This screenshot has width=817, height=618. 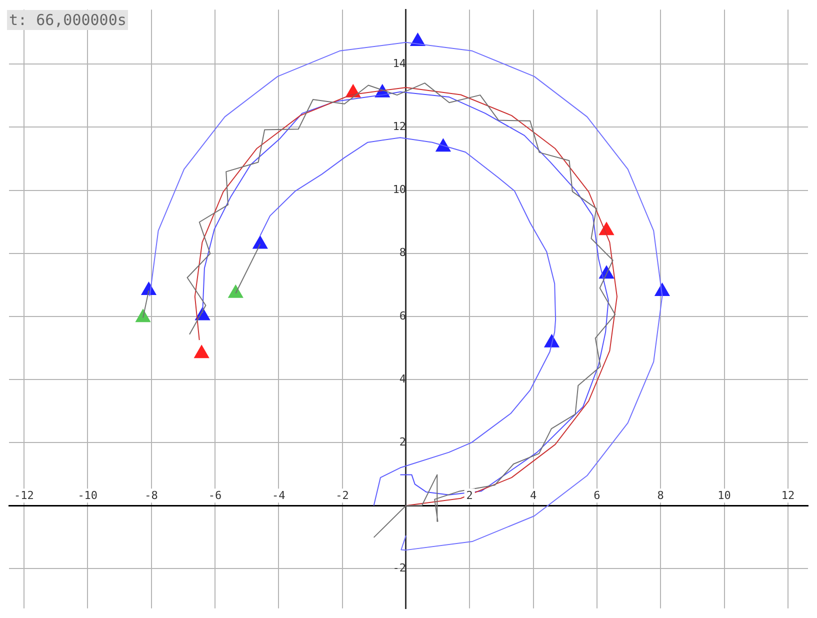 What do you see at coordinates (660, 495) in the screenshot?
I see `x-tick-label: 8` at bounding box center [660, 495].